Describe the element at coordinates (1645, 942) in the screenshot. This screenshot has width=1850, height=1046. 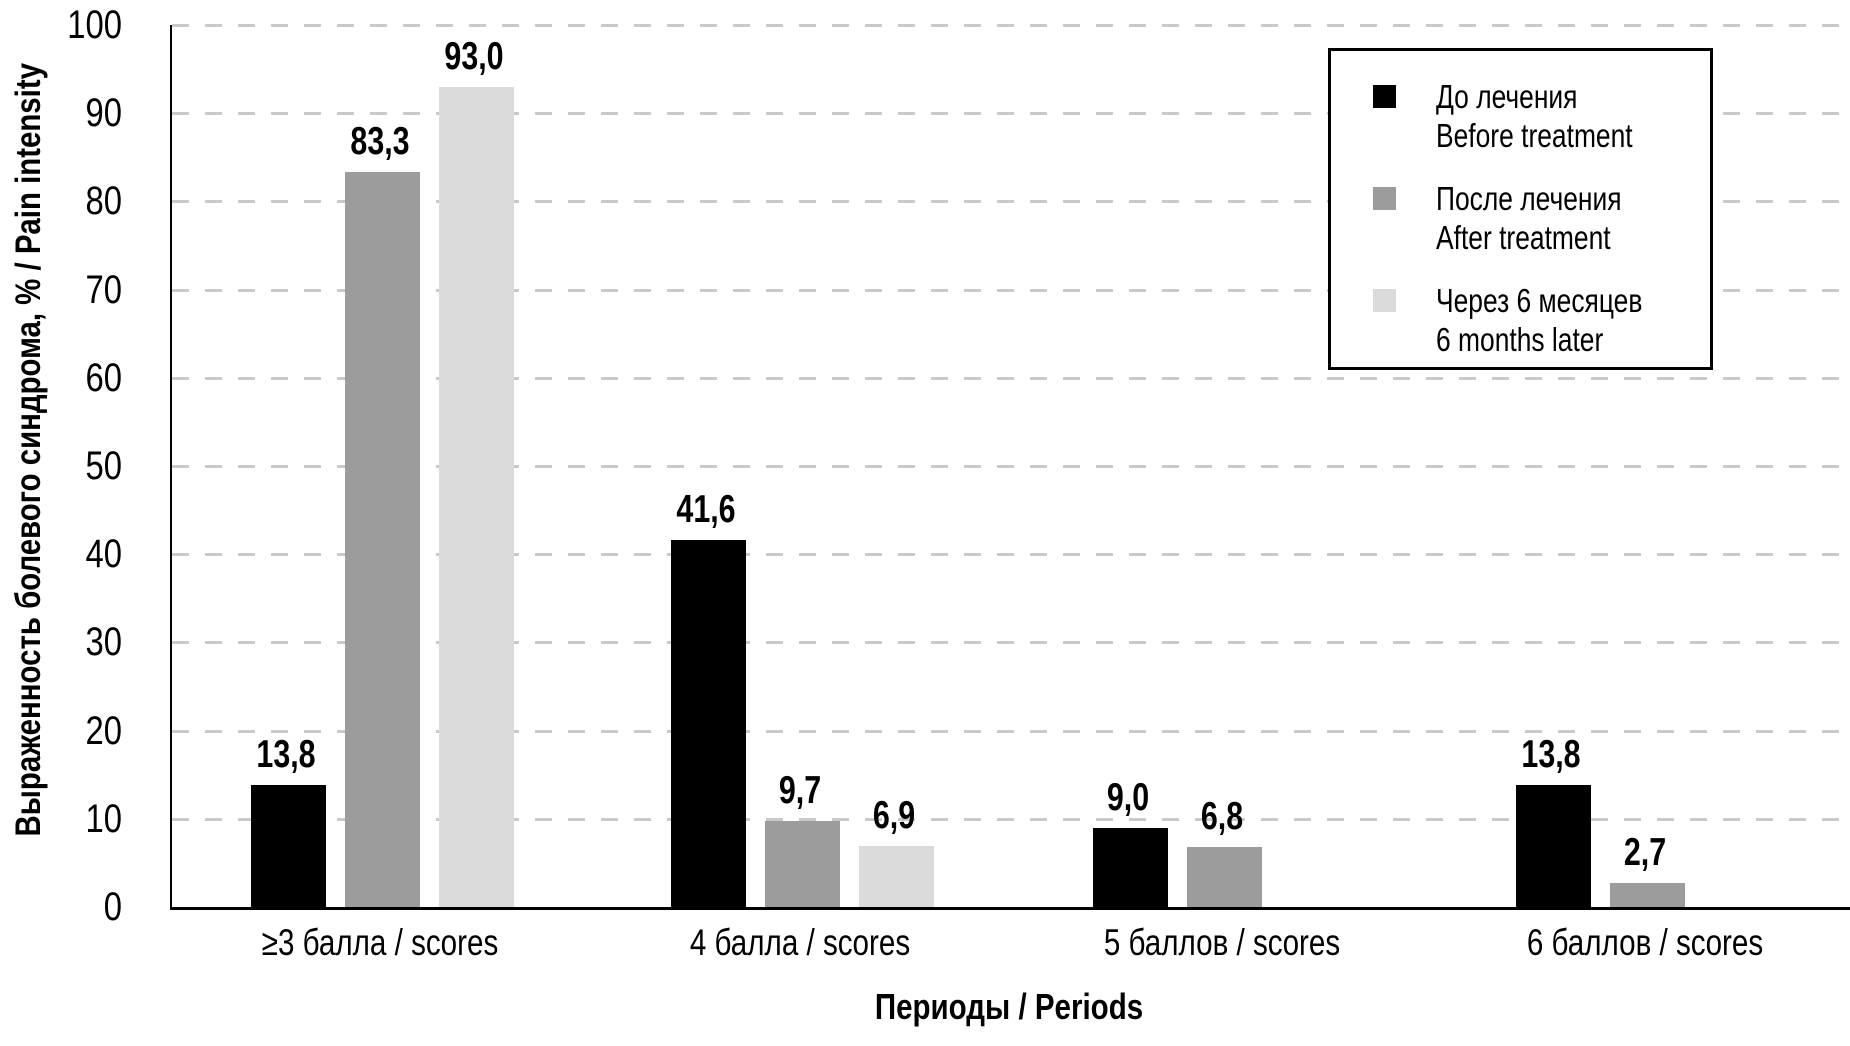
I see `x-category-label: 6 баллов / scores` at that location.